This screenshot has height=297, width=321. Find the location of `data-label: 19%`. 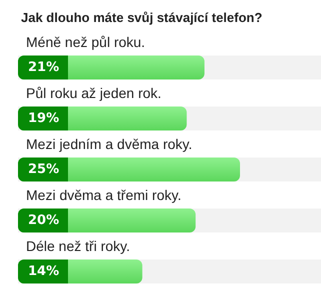

data-label: 19% is located at coordinates (44, 118).